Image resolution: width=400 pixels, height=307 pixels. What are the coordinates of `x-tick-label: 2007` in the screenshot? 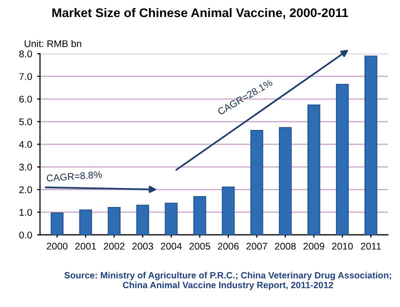 It's located at (257, 246).